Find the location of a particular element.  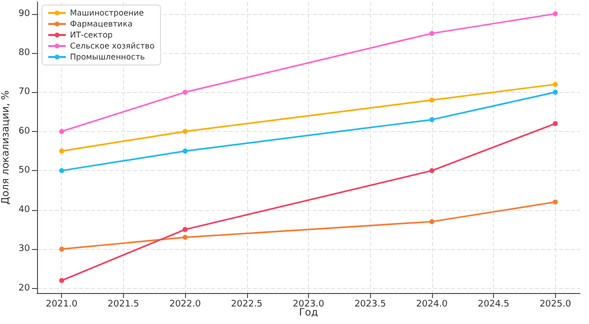

y-tick-label: 60 is located at coordinates (24, 131).